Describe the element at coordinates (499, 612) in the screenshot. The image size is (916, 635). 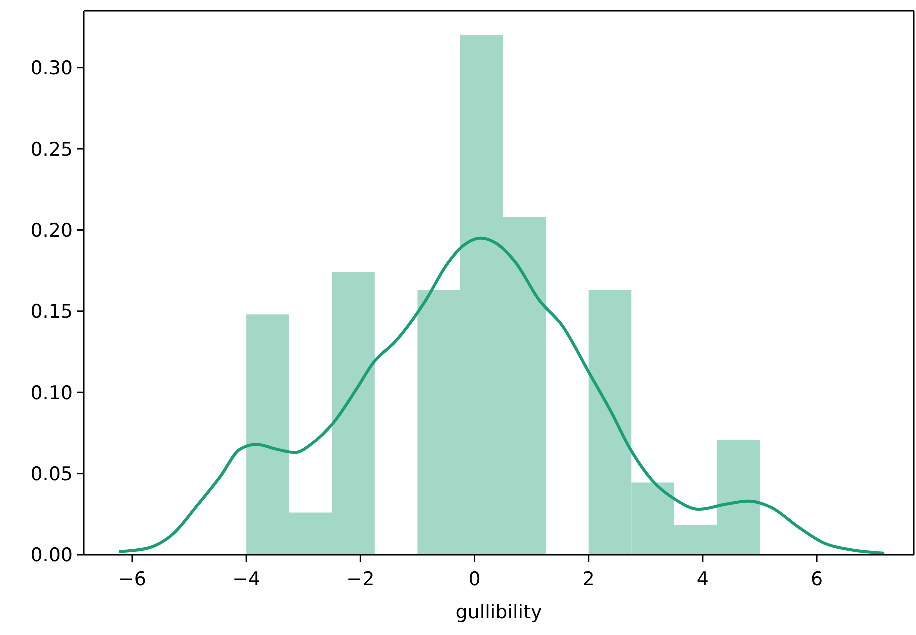
I see `x-axis-title: gullibility` at that location.